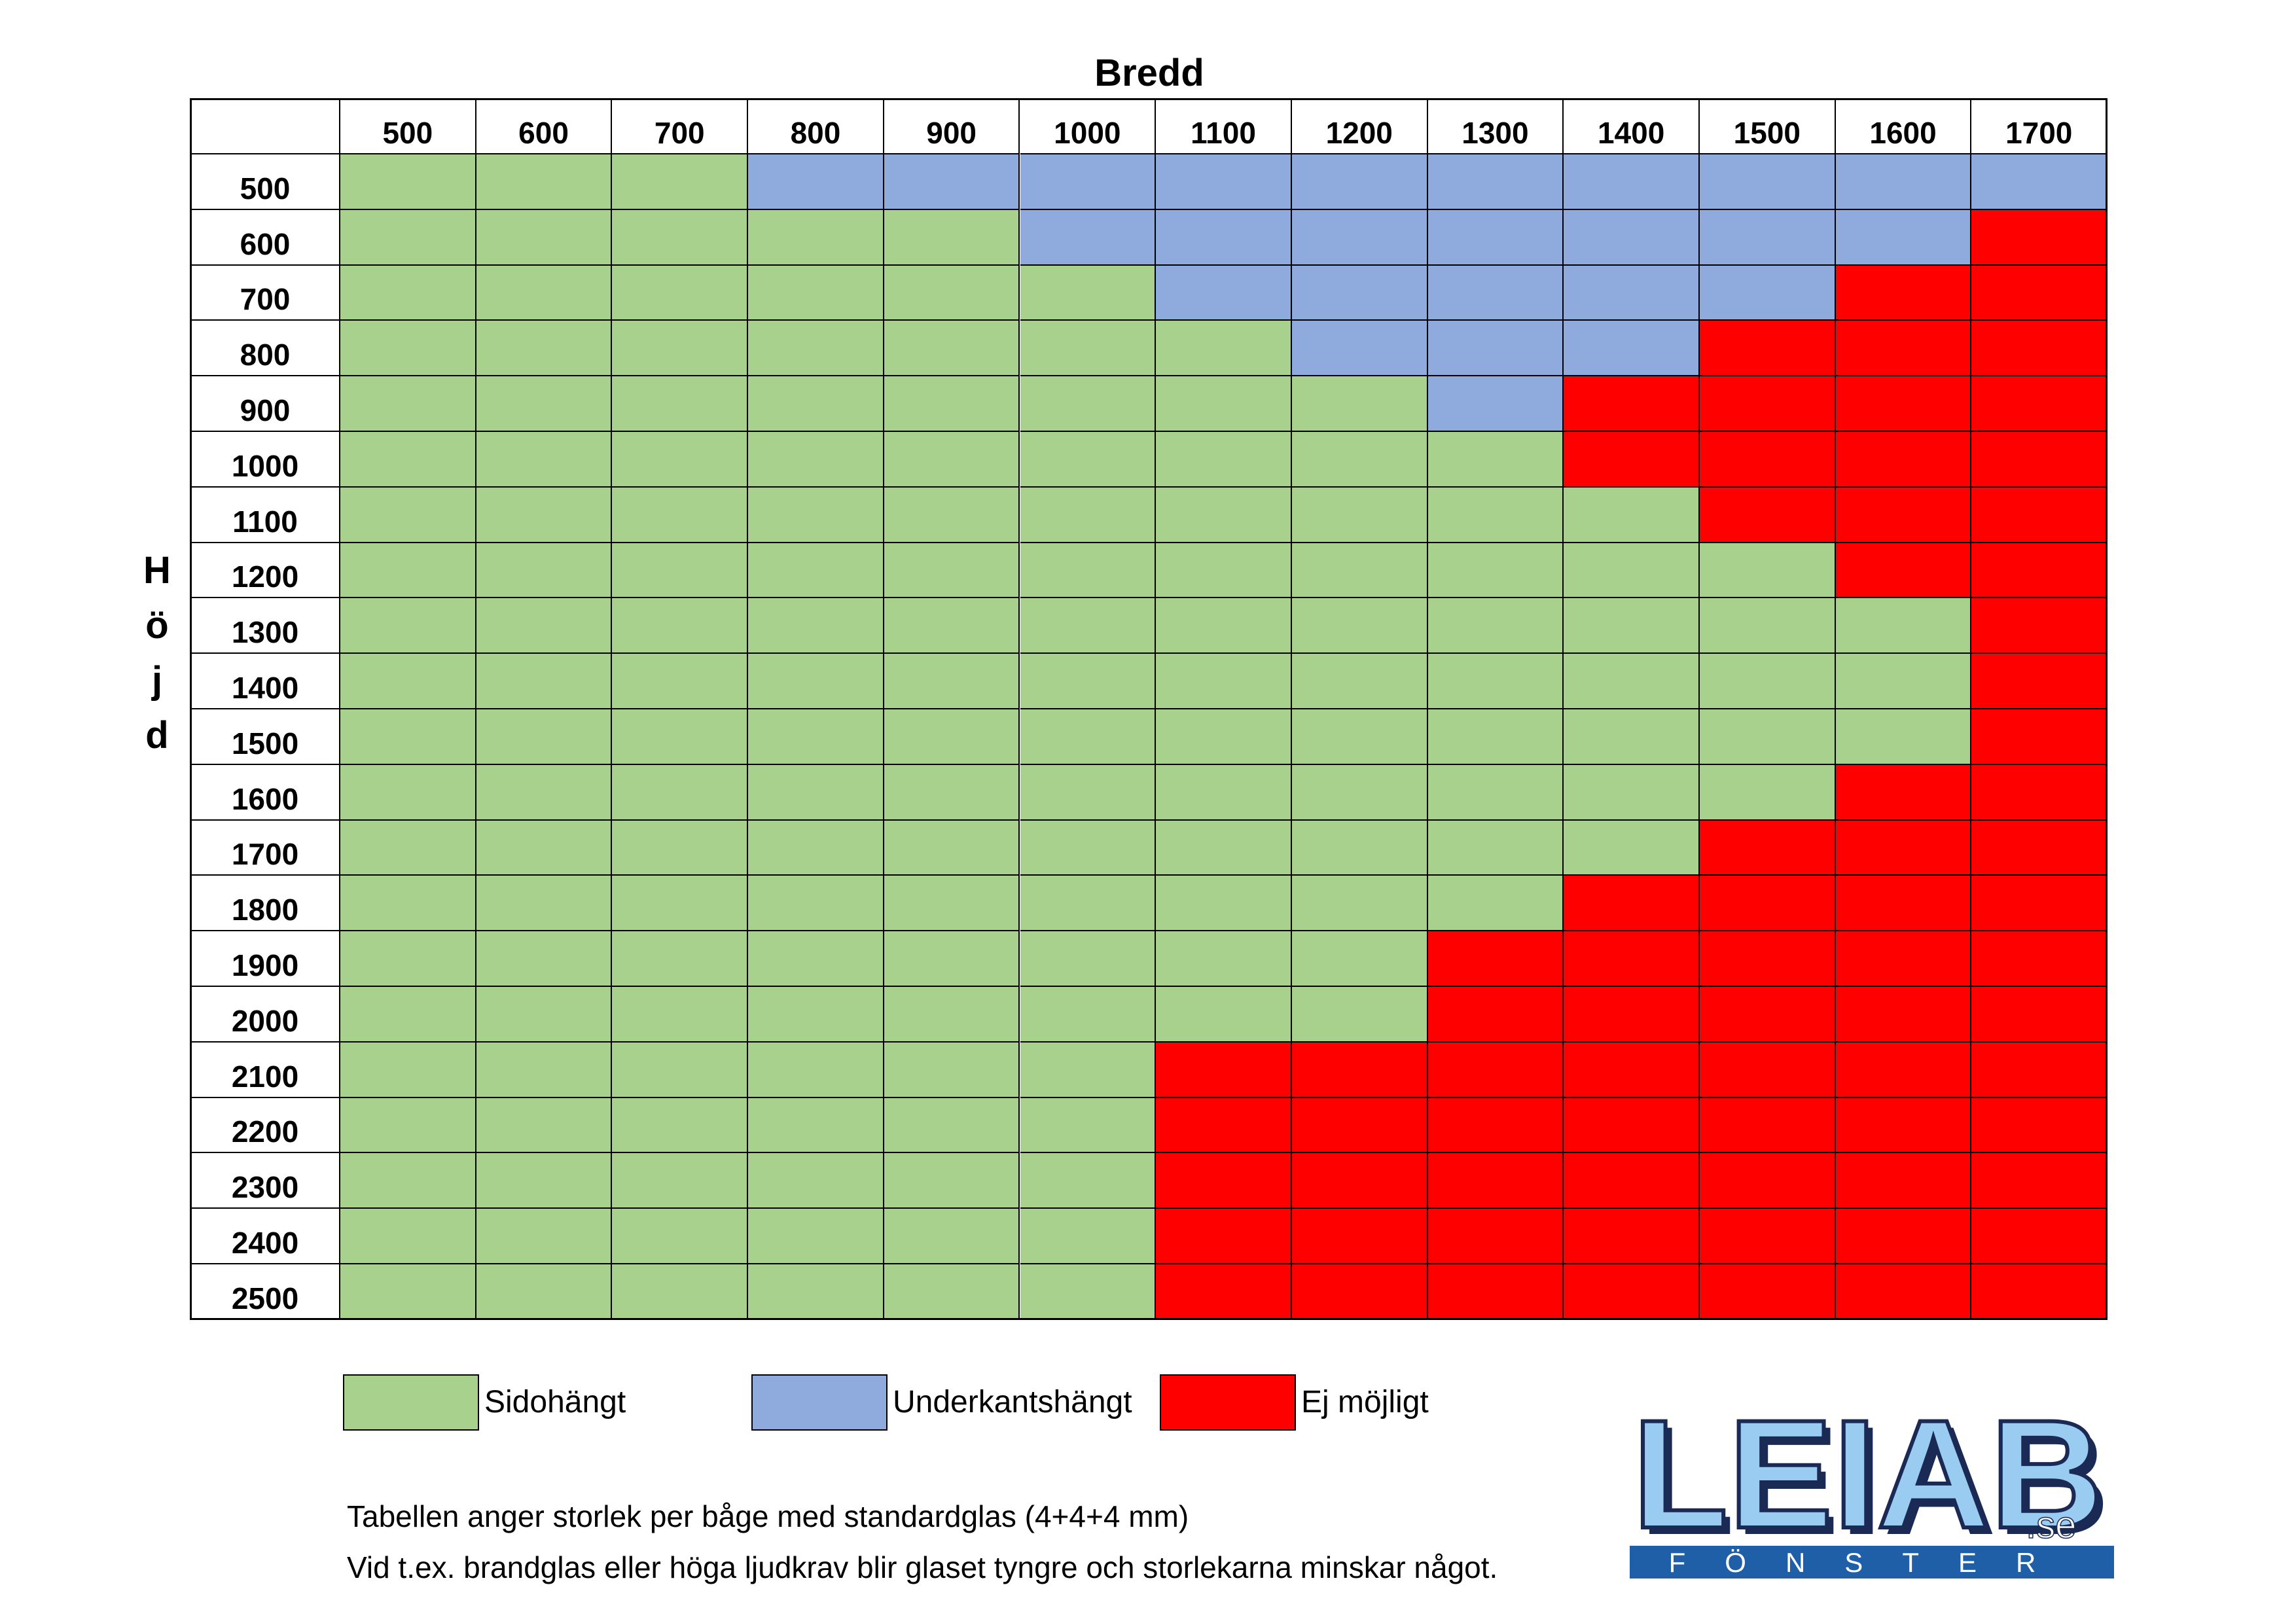 The image size is (2296, 1623). What do you see at coordinates (555, 1402) in the screenshot?
I see `legend-label-sidohangt: Sidohängt` at bounding box center [555, 1402].